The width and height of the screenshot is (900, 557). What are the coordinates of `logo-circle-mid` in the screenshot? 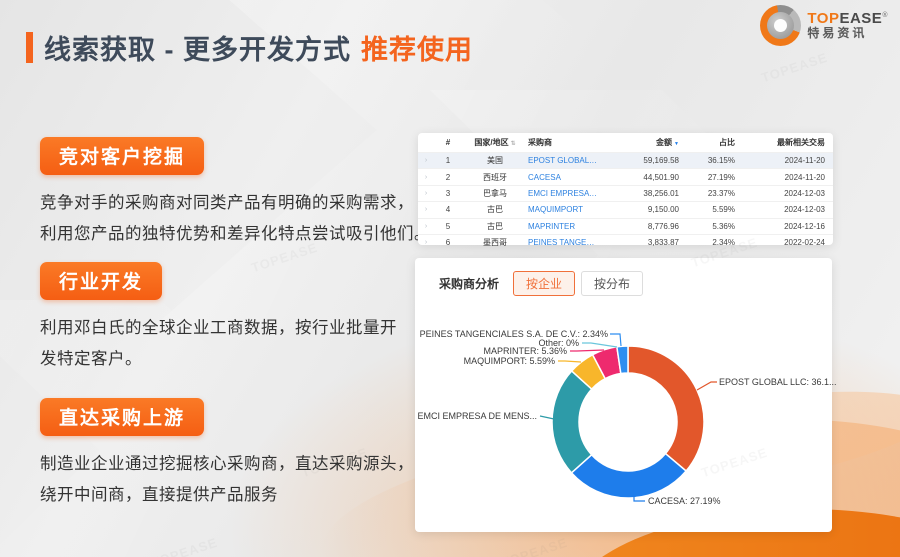 It's located at (781, 25).